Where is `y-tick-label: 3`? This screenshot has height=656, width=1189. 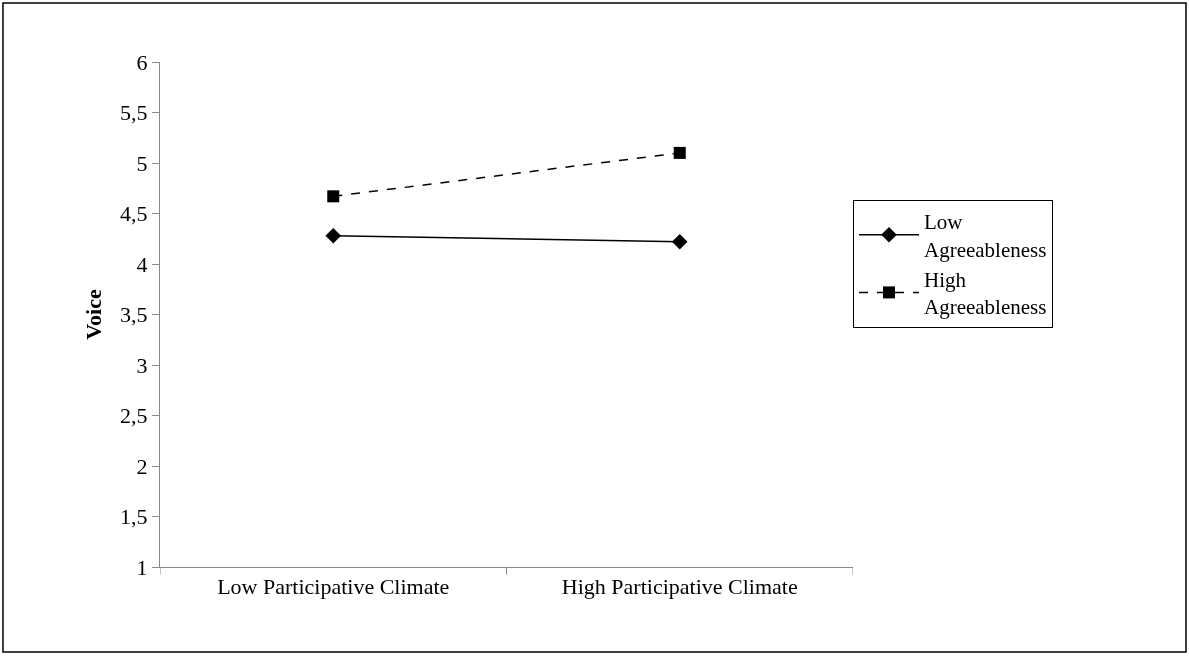 y-tick-label: 3 is located at coordinates (142, 365).